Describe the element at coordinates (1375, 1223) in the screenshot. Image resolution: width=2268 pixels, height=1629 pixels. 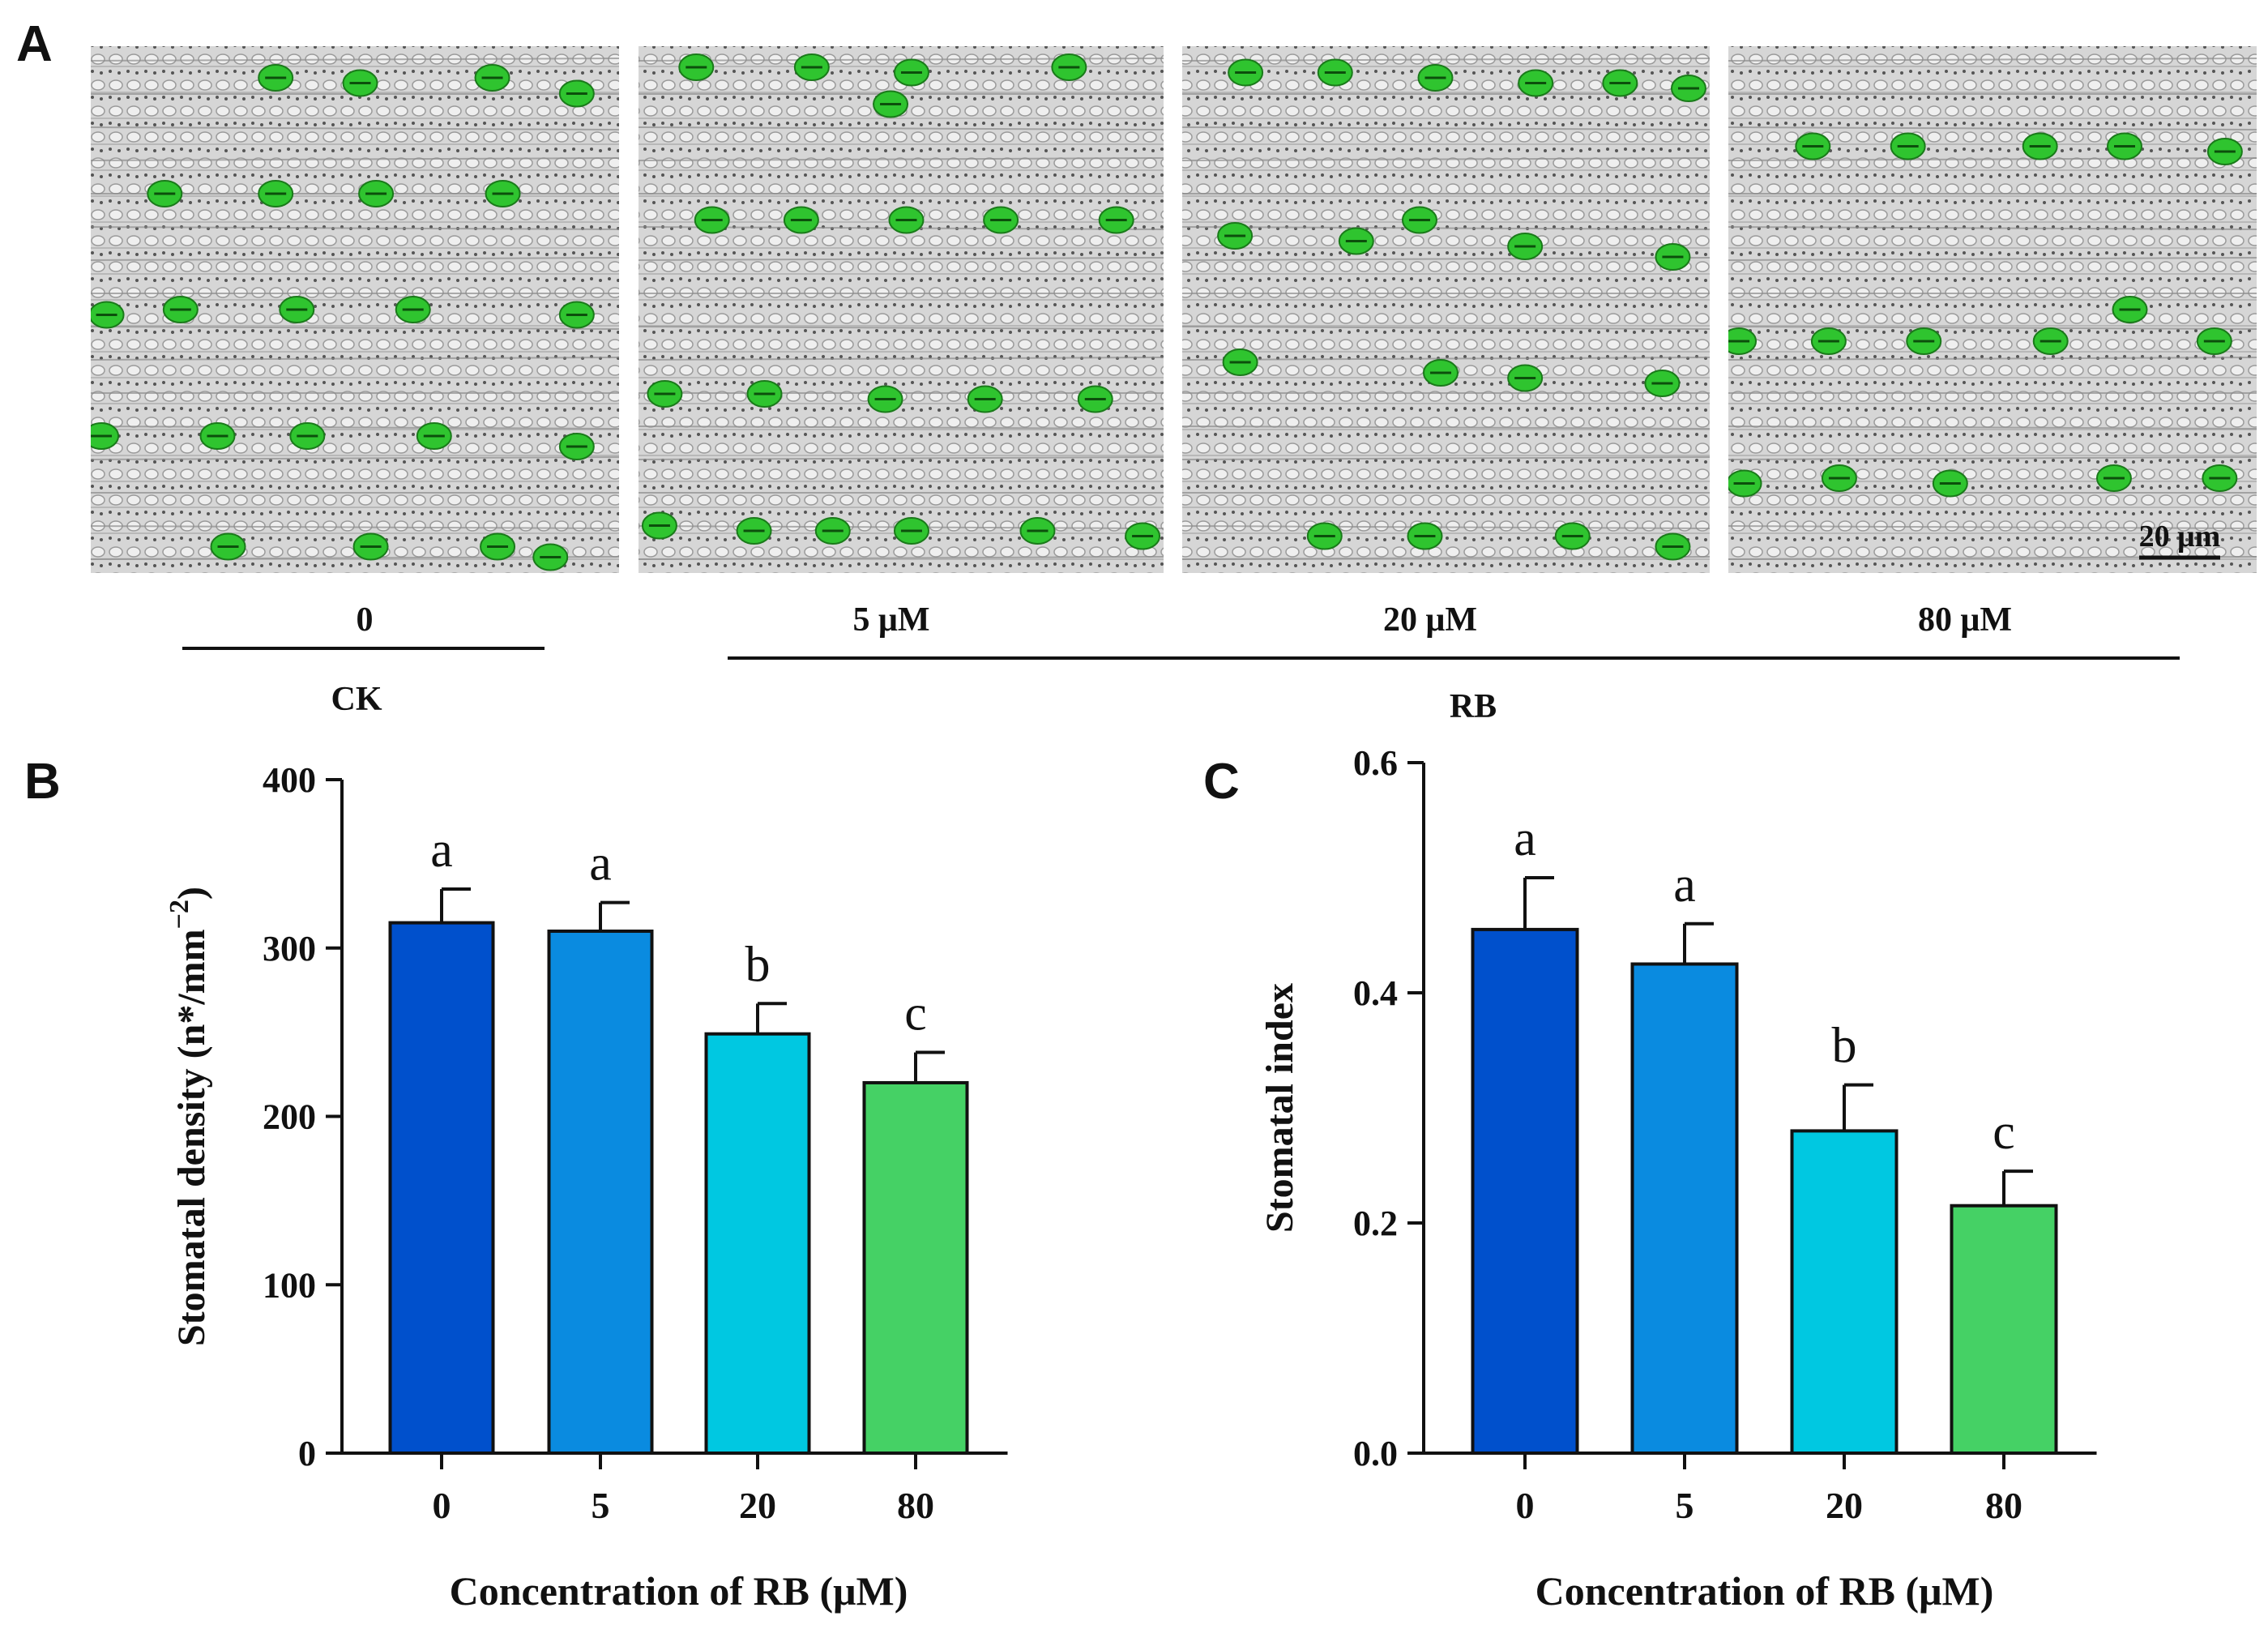
I see `y-tick-label: 0.2` at that location.